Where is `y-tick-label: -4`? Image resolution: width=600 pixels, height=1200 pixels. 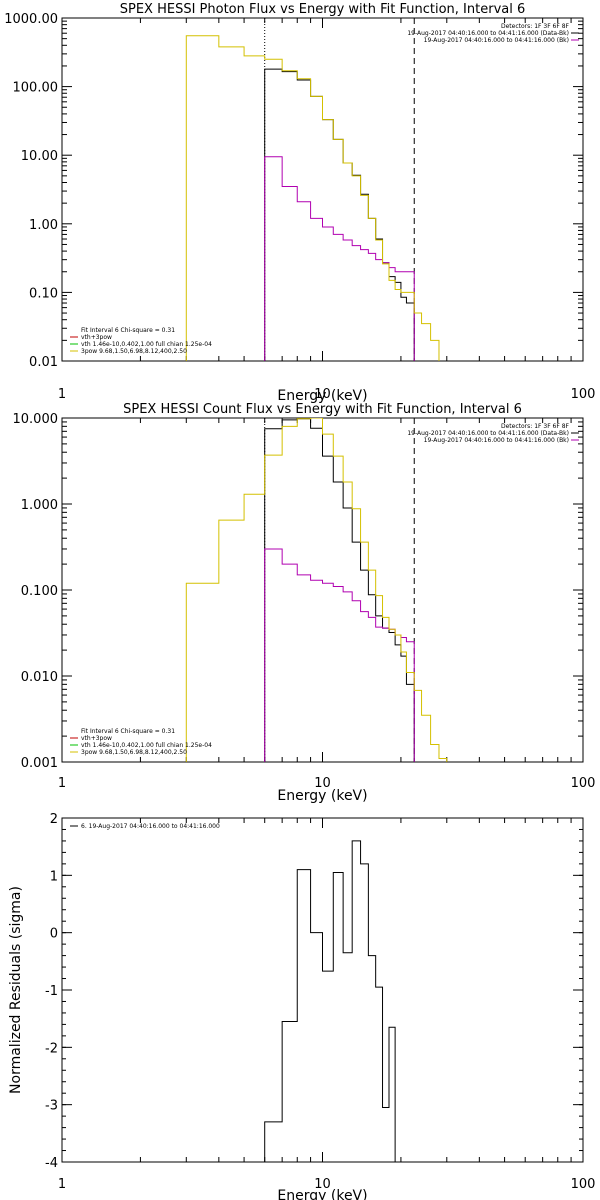 y-tick-label: -4 is located at coordinates (51, 1163).